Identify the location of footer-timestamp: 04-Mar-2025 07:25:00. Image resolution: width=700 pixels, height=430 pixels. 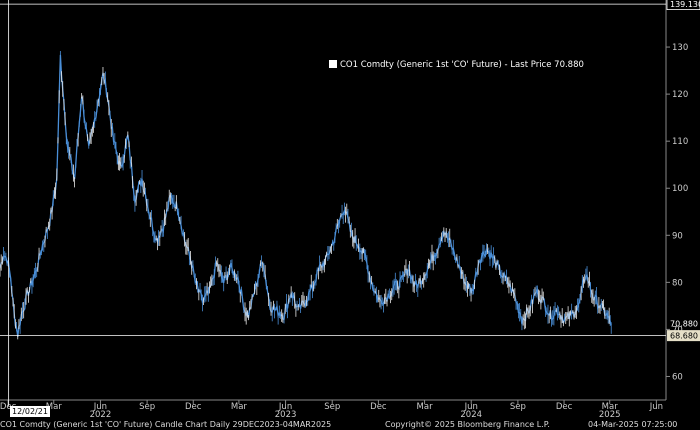
(633, 424).